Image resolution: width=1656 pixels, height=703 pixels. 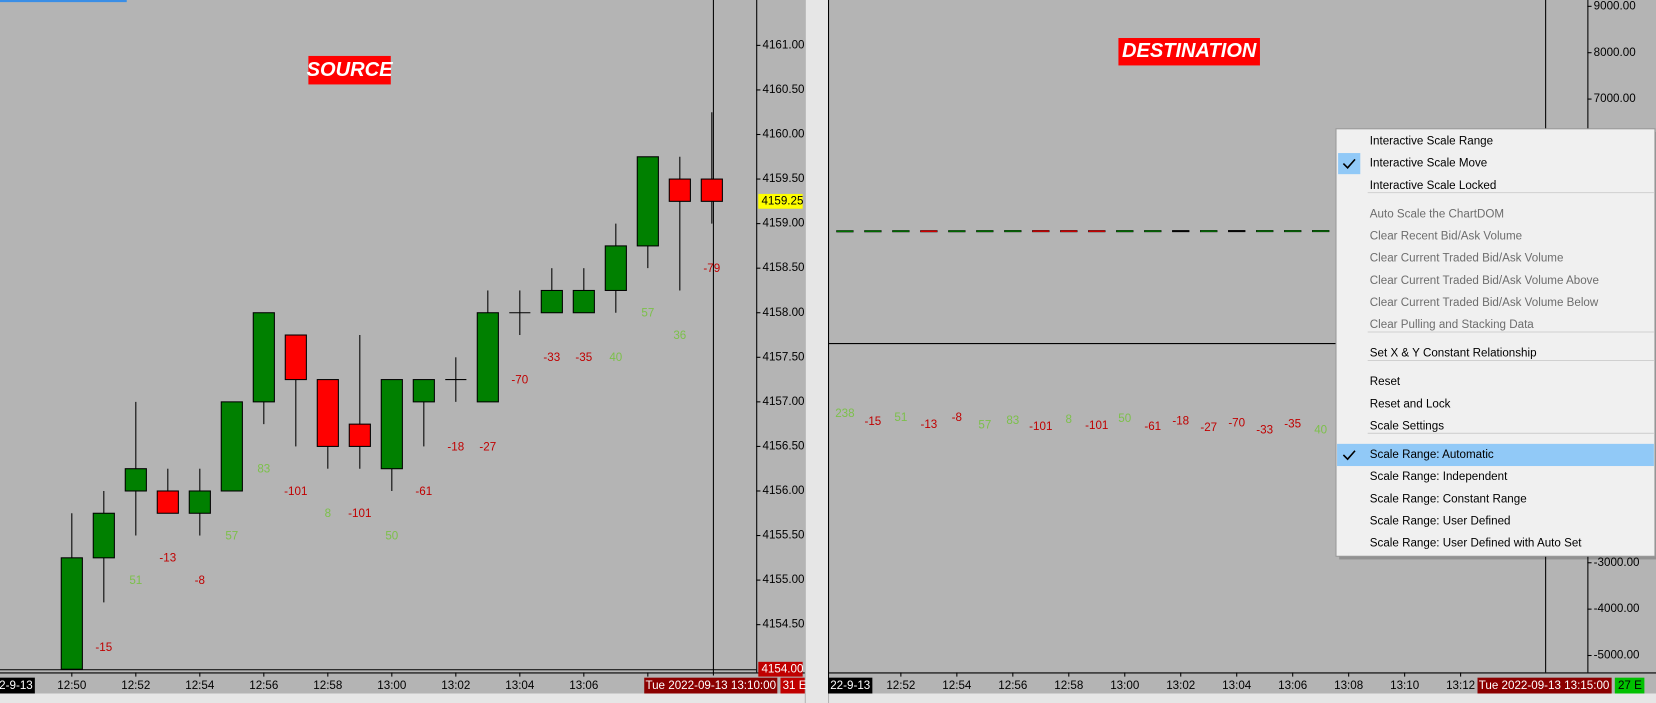 What do you see at coordinates (1446, 236) in the screenshot?
I see `menu-item: Clear Recent Bid/Ask Volume` at bounding box center [1446, 236].